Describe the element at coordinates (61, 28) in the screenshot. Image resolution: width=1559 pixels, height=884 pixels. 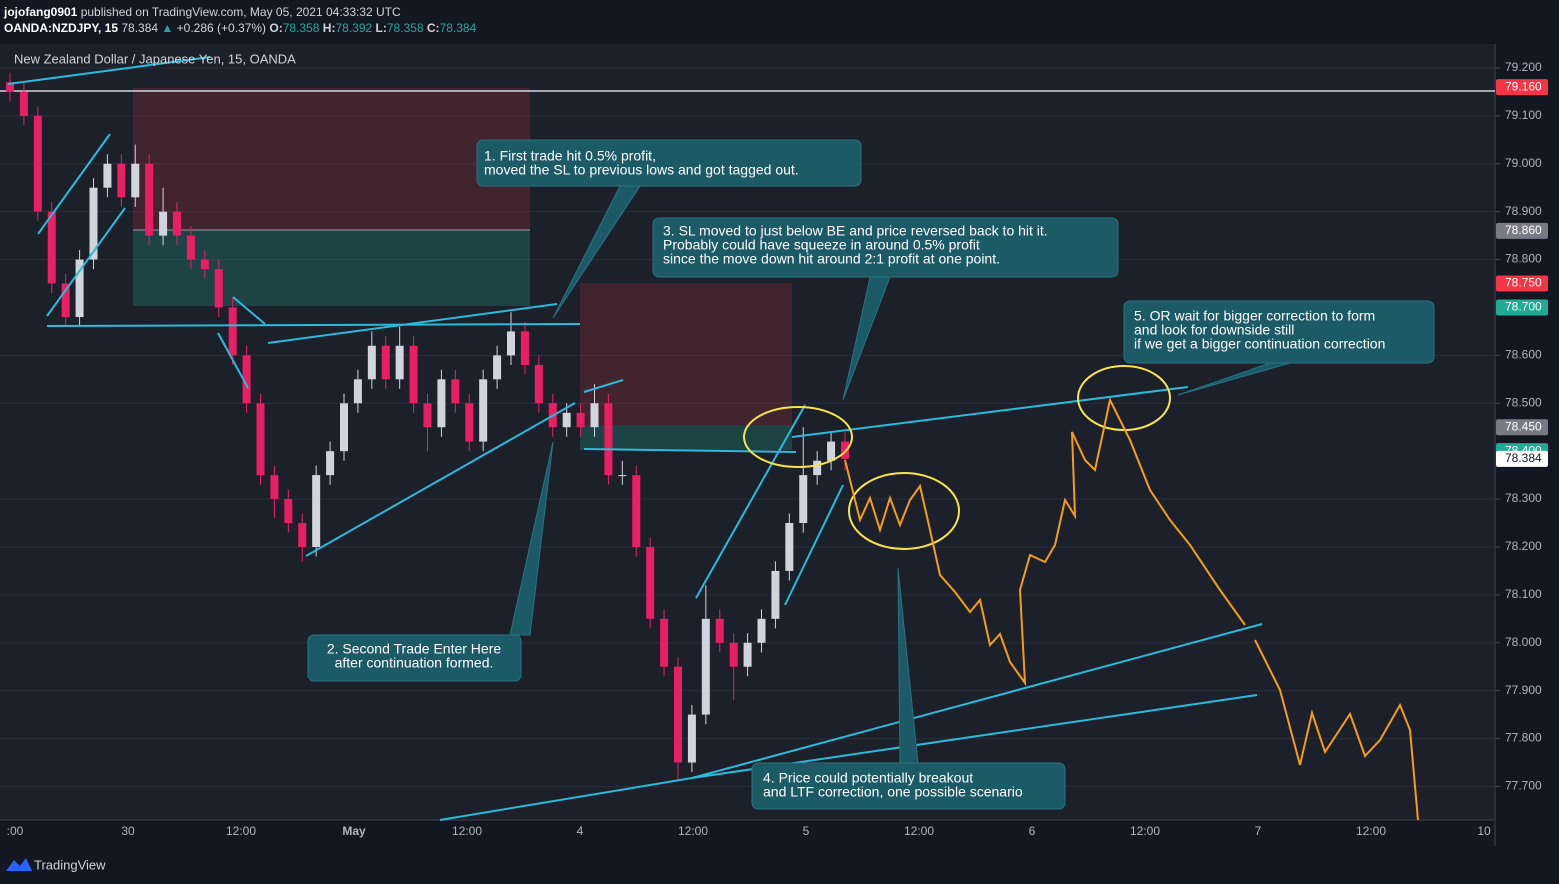
I see `symbol: OANDA:NZDJPY, 15` at that location.